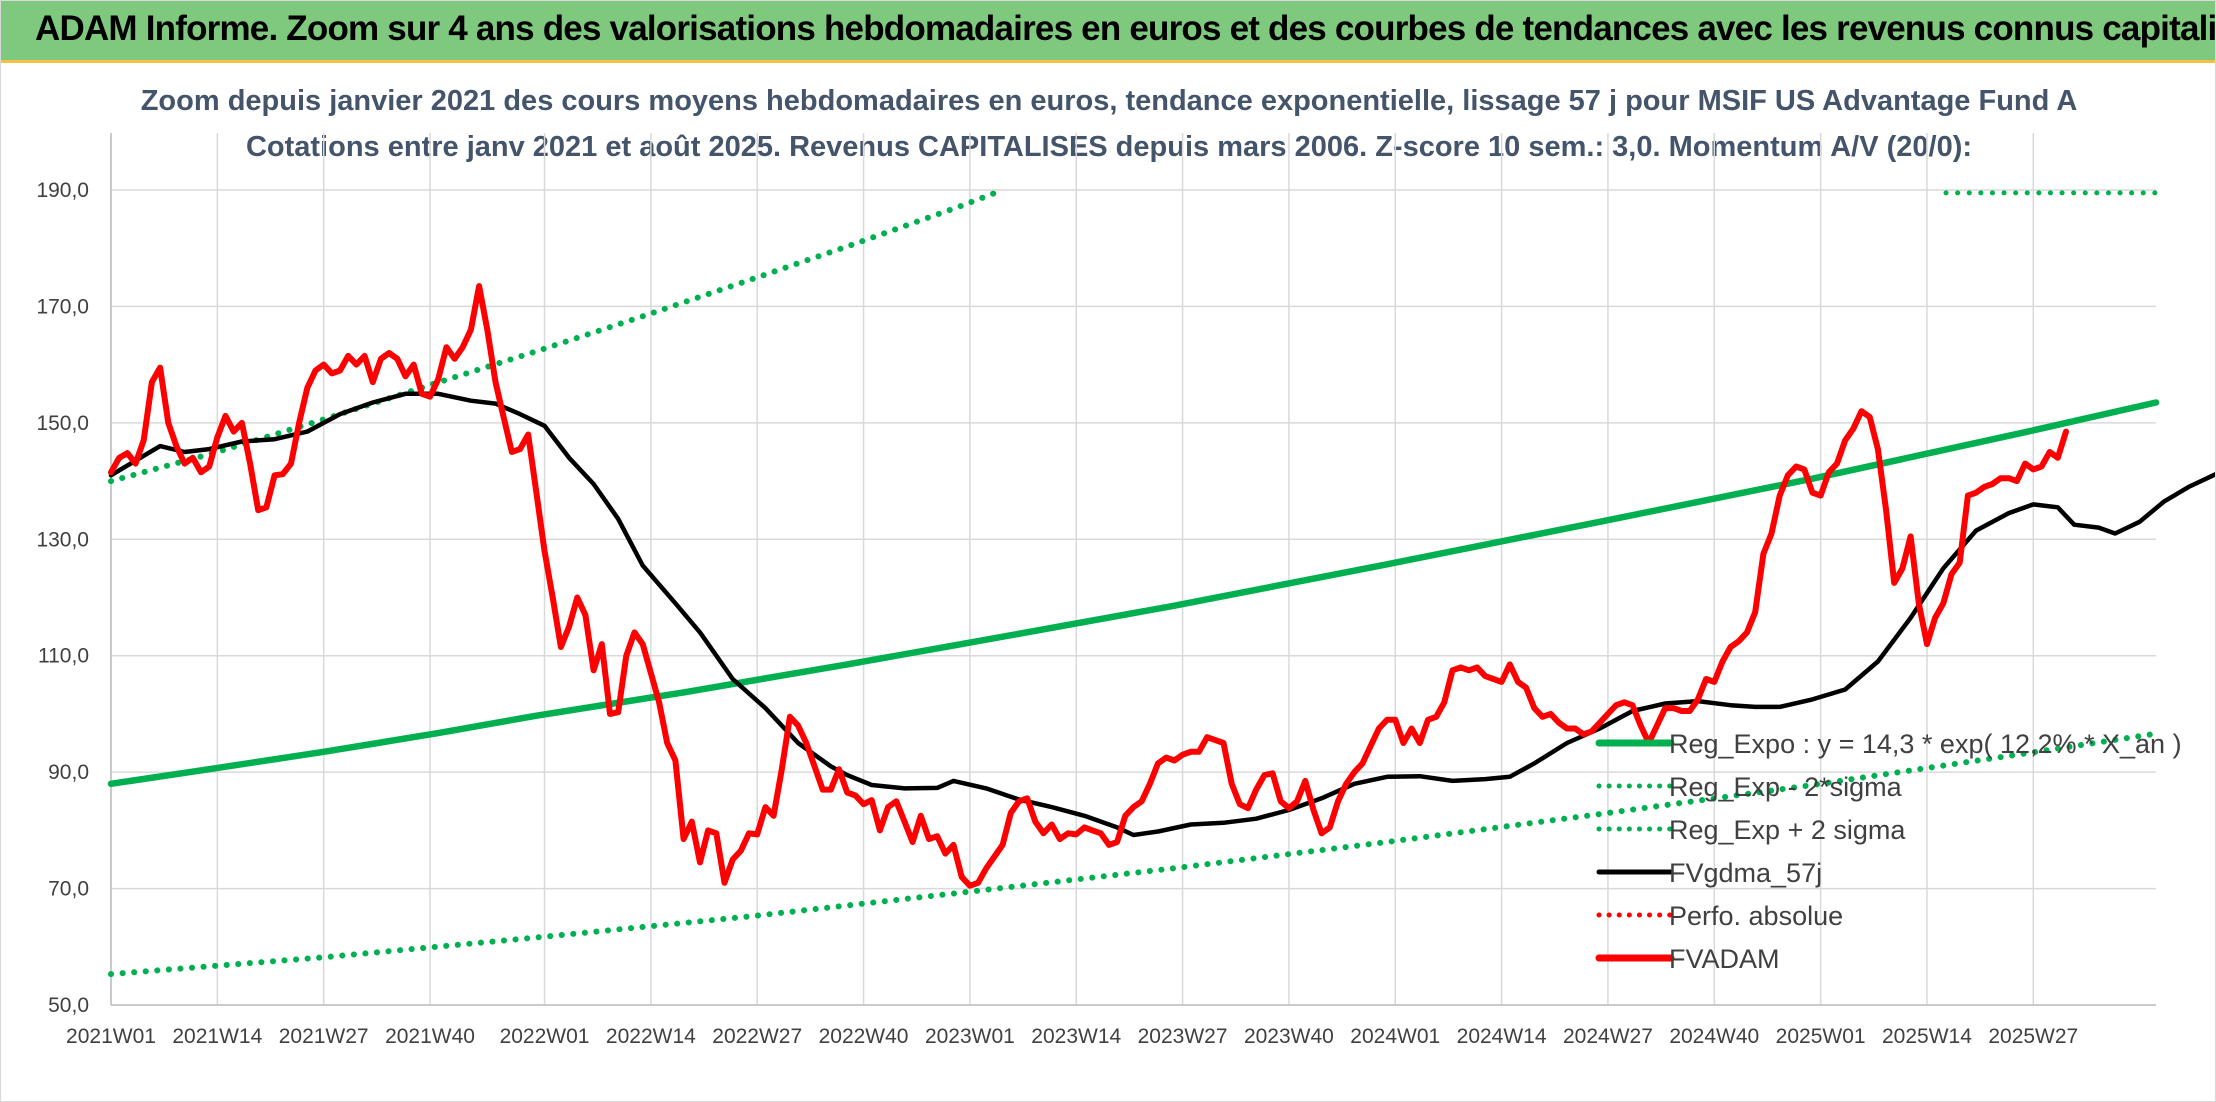 This screenshot has height=1102, width=2216. I want to click on x-tick-label: 2023W01, so click(970, 1036).